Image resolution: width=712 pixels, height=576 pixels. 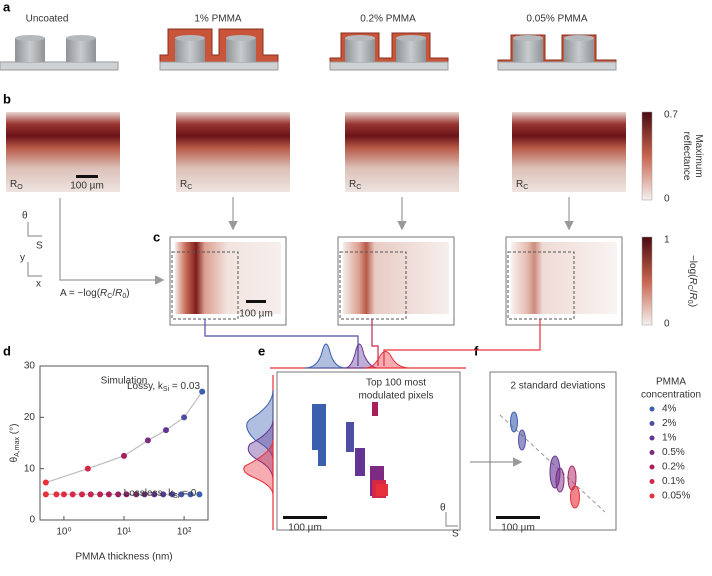 What do you see at coordinates (145, 386) in the screenshot?
I see `annotation-part: Lossy, k` at bounding box center [145, 386].